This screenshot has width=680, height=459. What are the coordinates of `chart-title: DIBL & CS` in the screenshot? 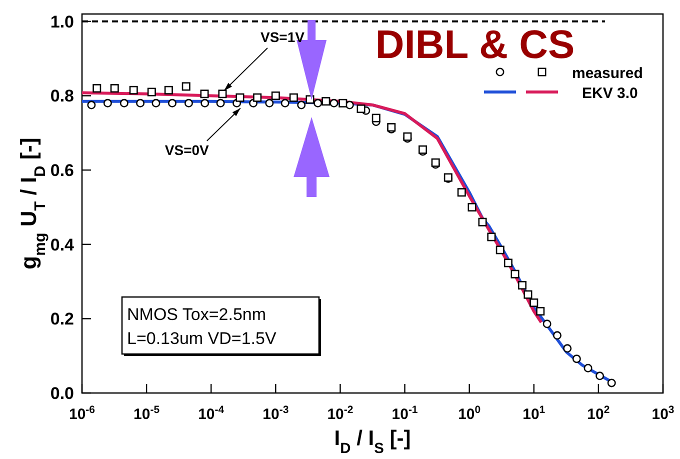 It's located at (475, 45).